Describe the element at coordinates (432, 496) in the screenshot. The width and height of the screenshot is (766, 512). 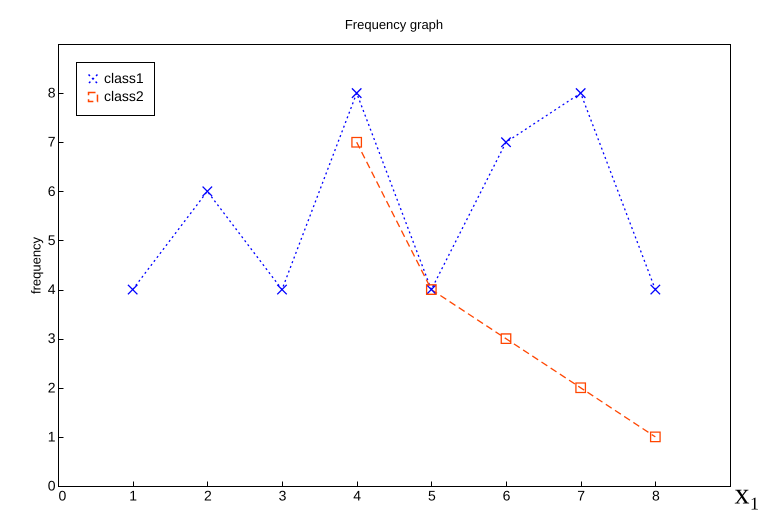
I see `x-tick-label: 5` at that location.